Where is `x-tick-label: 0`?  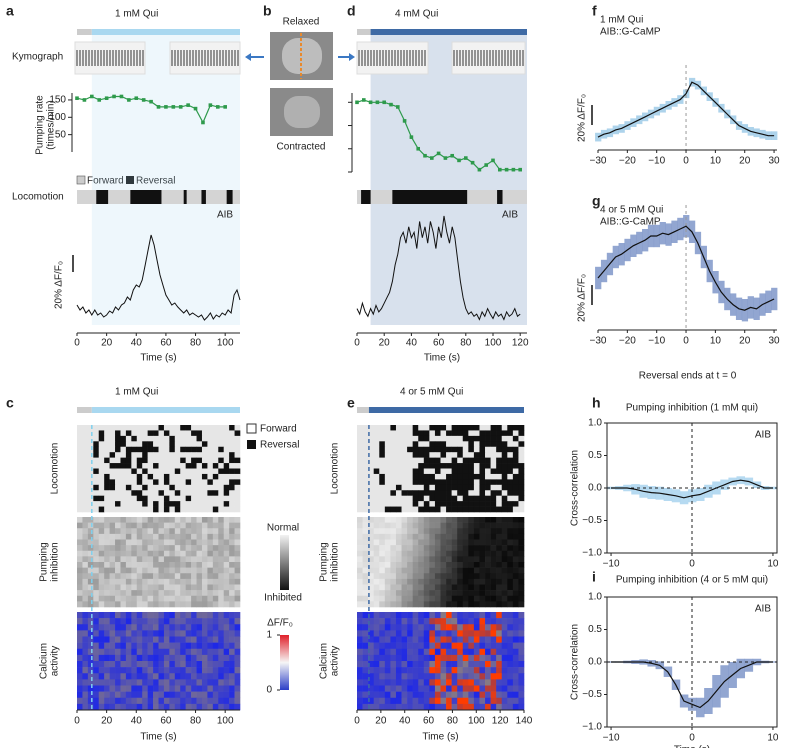
x-tick-label: 0 is located at coordinates (77, 721).